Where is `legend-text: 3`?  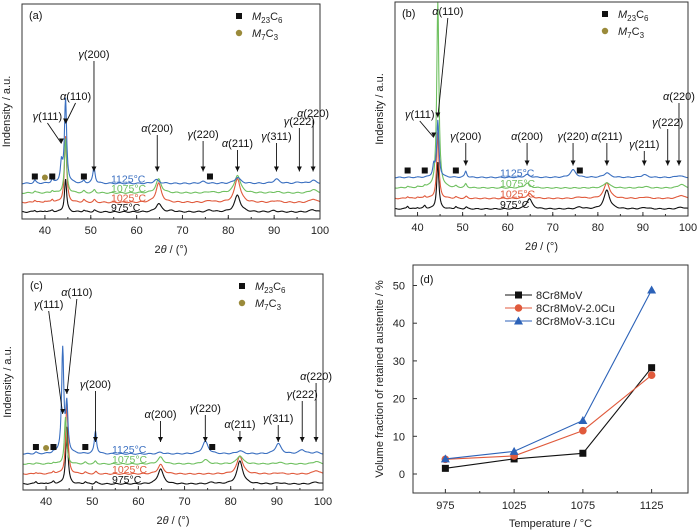 legend-text: 3 is located at coordinates (276, 37).